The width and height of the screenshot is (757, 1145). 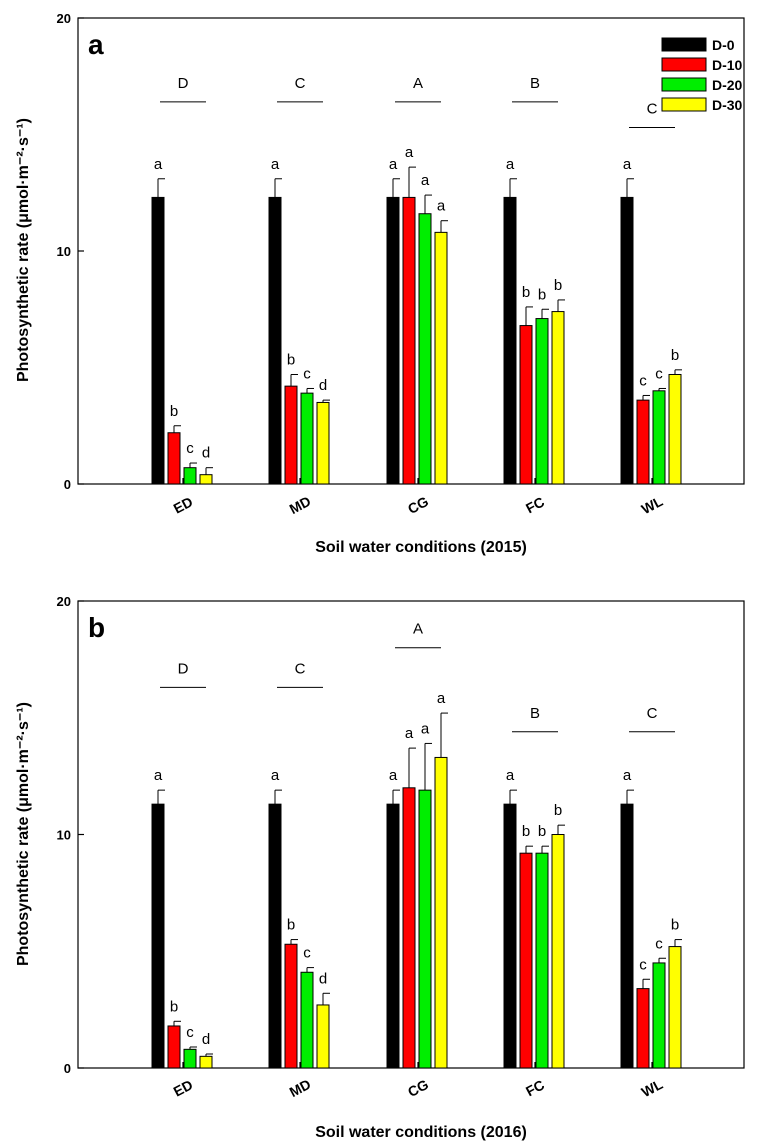 What do you see at coordinates (418, 83) in the screenshot?
I see `group-letter: A` at bounding box center [418, 83].